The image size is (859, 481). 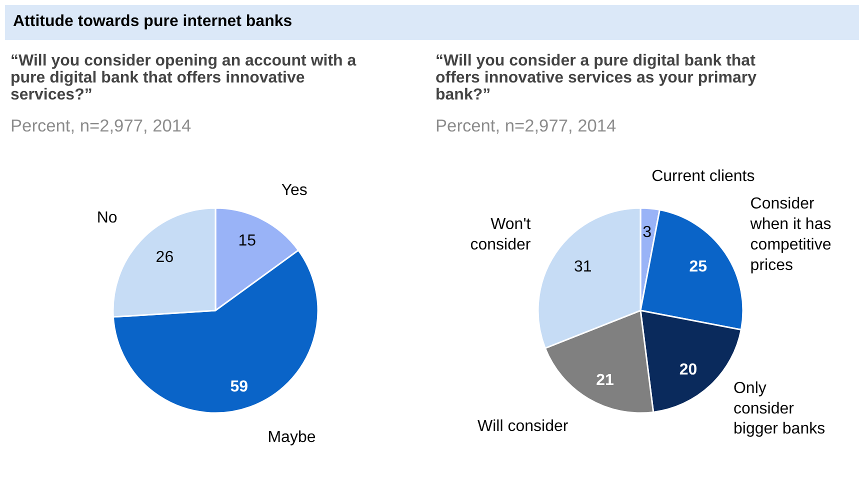 I want to click on data-label: 3, so click(x=647, y=232).